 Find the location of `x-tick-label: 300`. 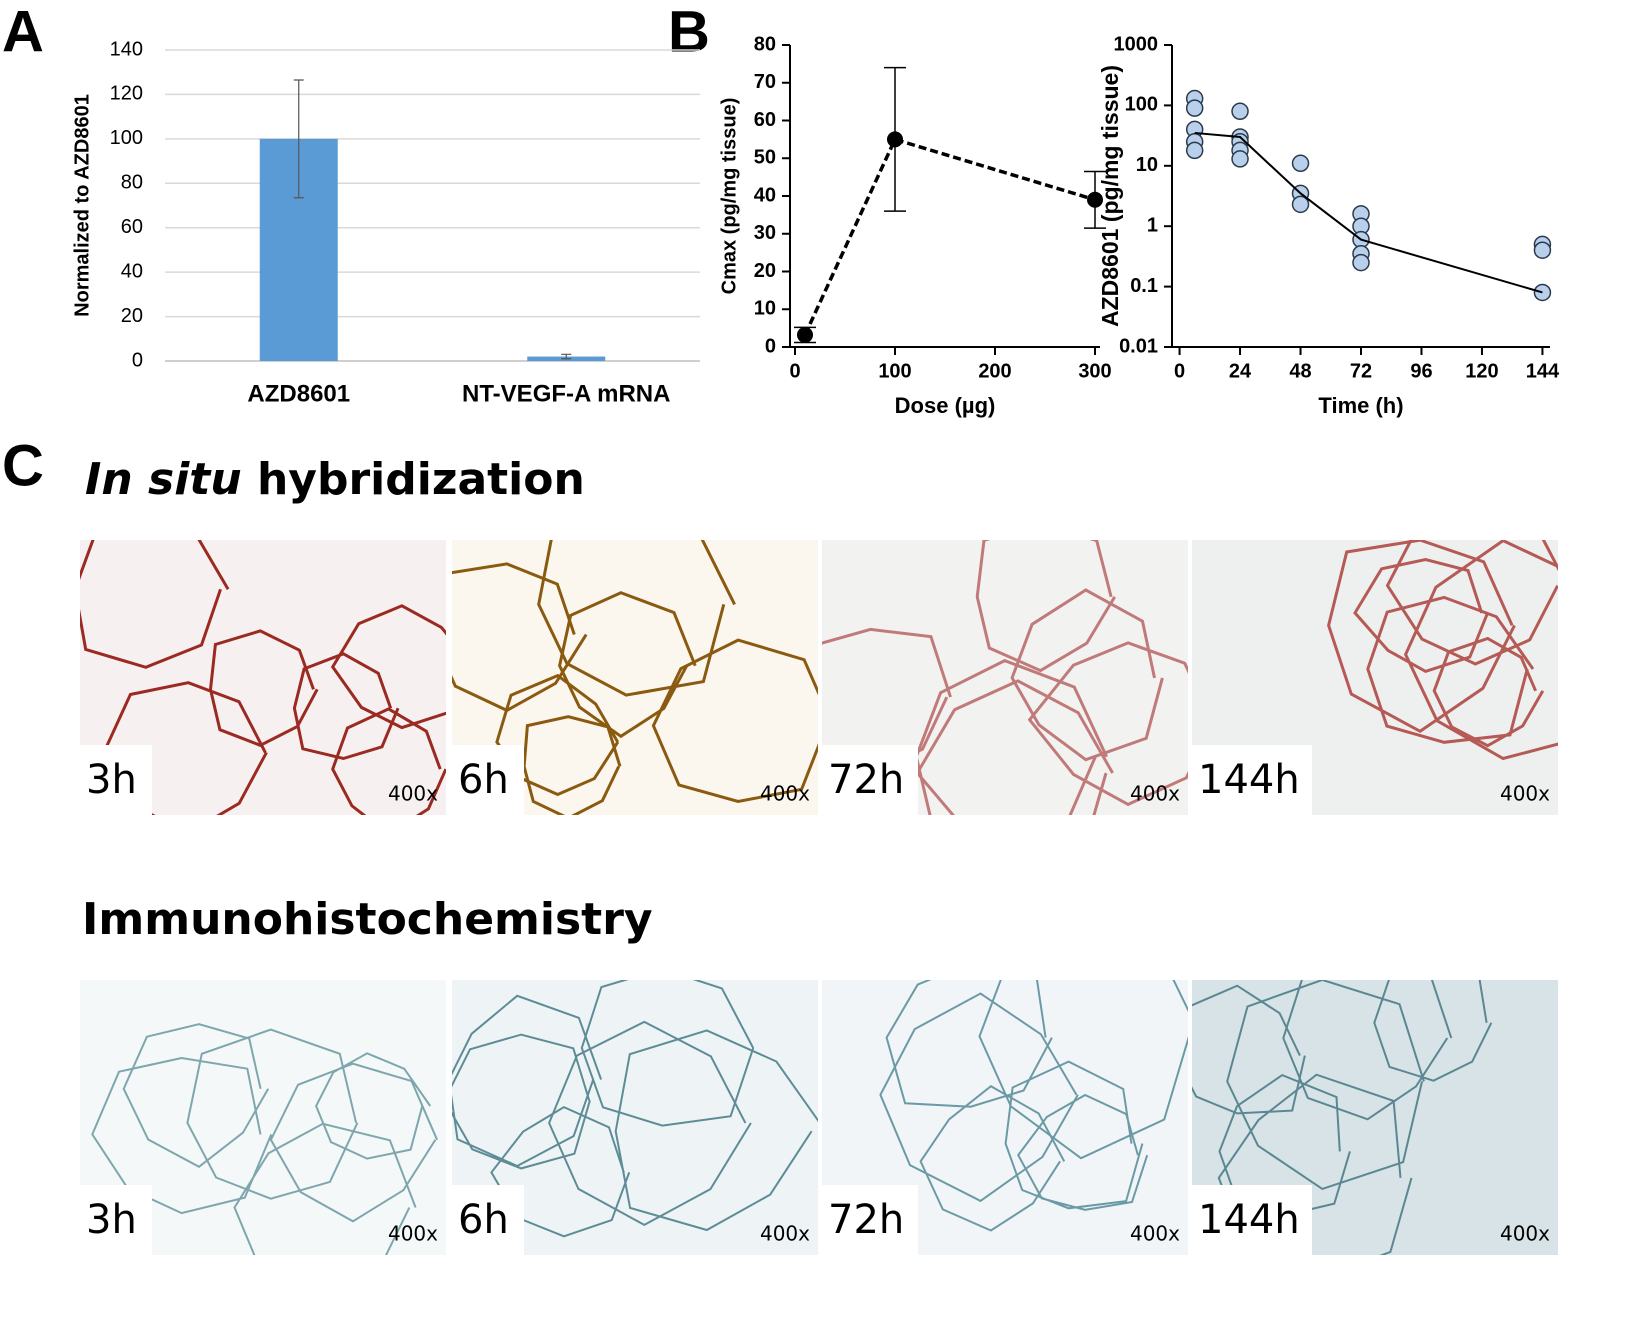

x-tick-label: 300 is located at coordinates (1094, 371).